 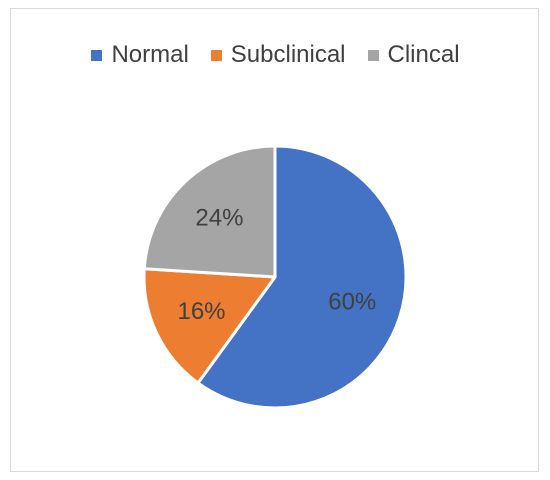 What do you see at coordinates (209, 326) in the screenshot?
I see `pie-slice-subclinical` at bounding box center [209, 326].